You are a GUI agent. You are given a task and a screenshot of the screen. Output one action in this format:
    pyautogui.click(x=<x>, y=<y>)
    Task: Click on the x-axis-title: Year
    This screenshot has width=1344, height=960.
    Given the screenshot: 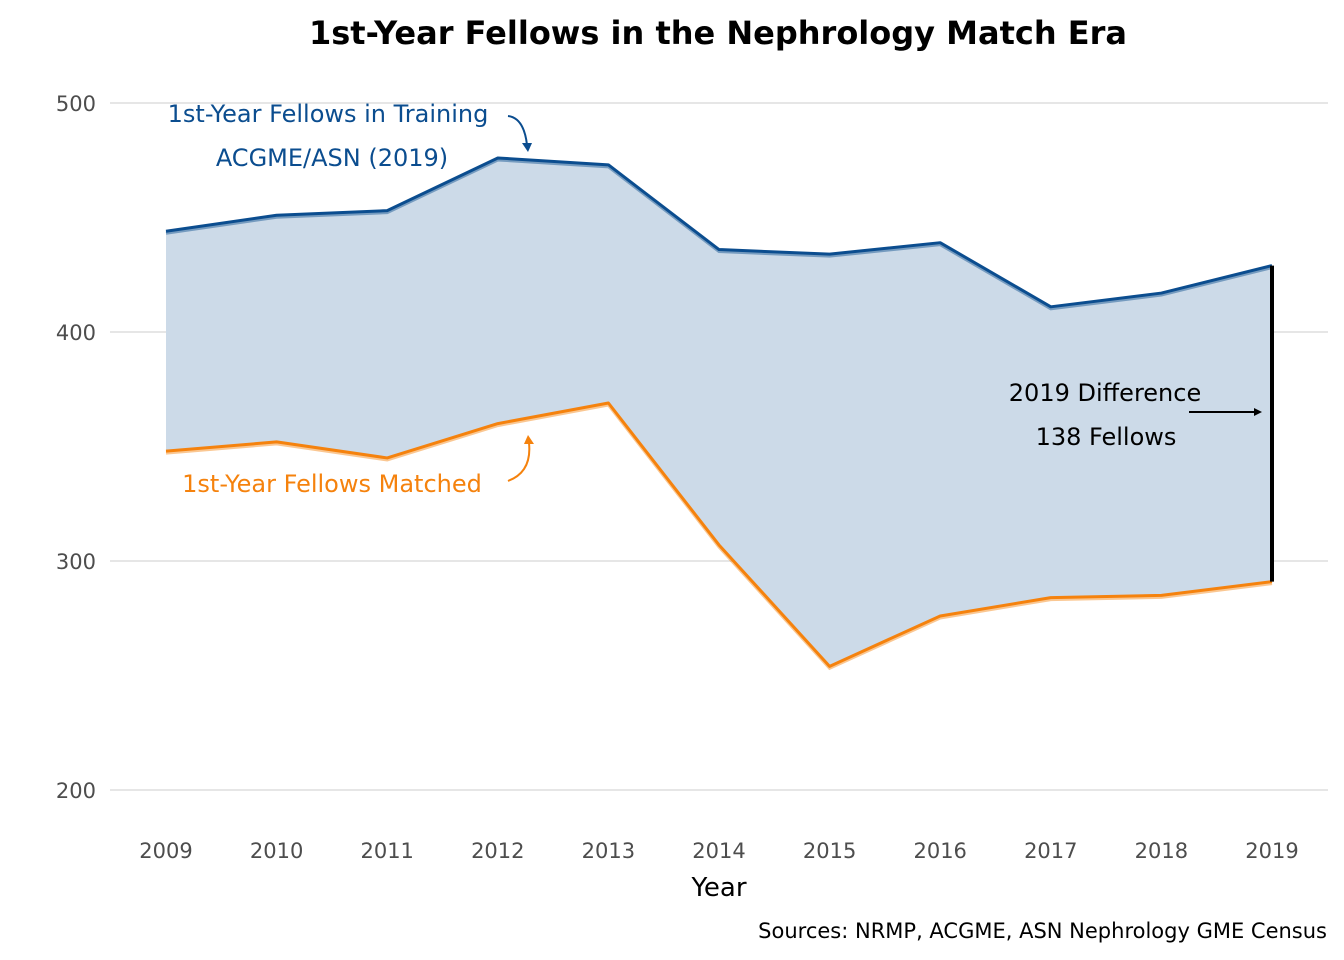 What is the action you would take?
    pyautogui.click(x=718, y=888)
    